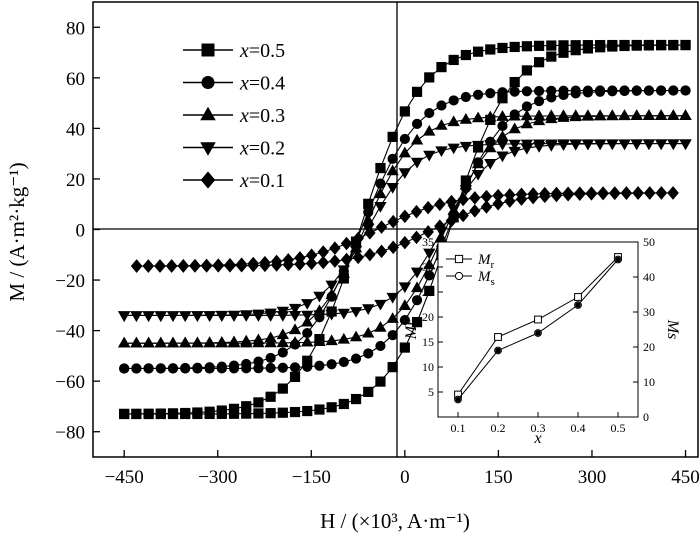 This screenshot has width=700, height=539. What do you see at coordinates (649, 382) in the screenshot?
I see `inset-right-tick-label: 10` at bounding box center [649, 382].